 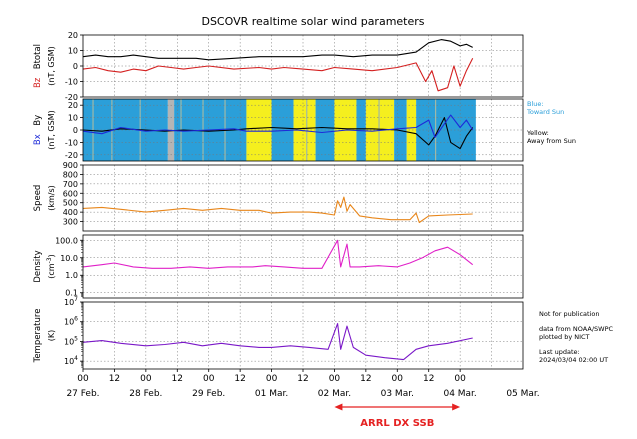 I want to click on y-main-label-bx_by: Bx By, so click(x=38, y=130).